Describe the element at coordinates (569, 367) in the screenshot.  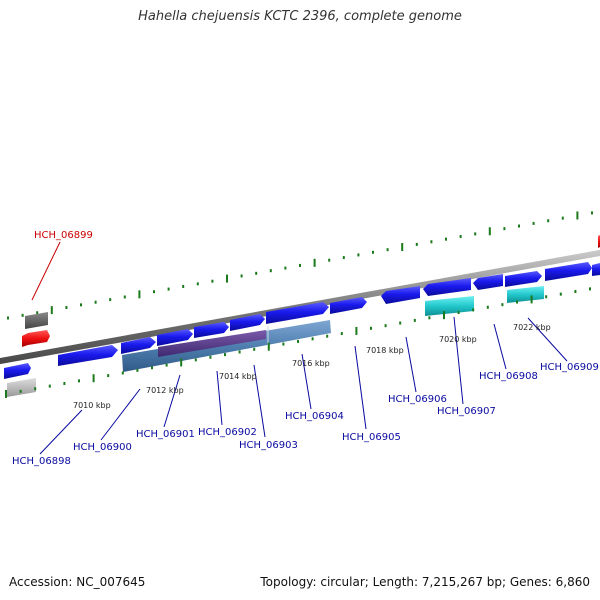
I see `gene-label: HCH_06909` at that location.